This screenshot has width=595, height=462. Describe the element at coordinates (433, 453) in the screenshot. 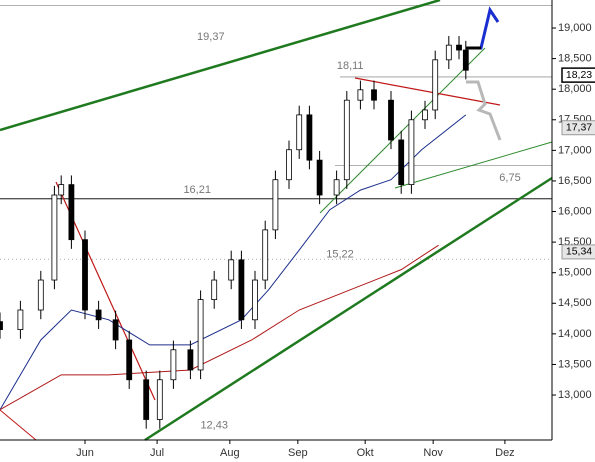

I see `x-tick-label: Nov` at that location.